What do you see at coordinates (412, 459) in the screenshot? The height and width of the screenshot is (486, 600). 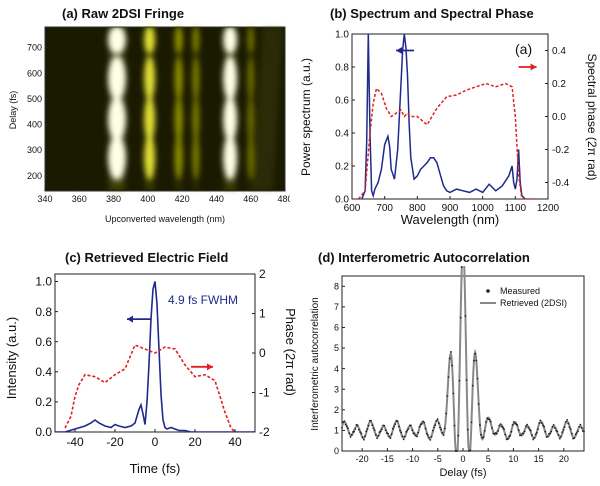 I see `x-tick-label: -10` at bounding box center [412, 459].